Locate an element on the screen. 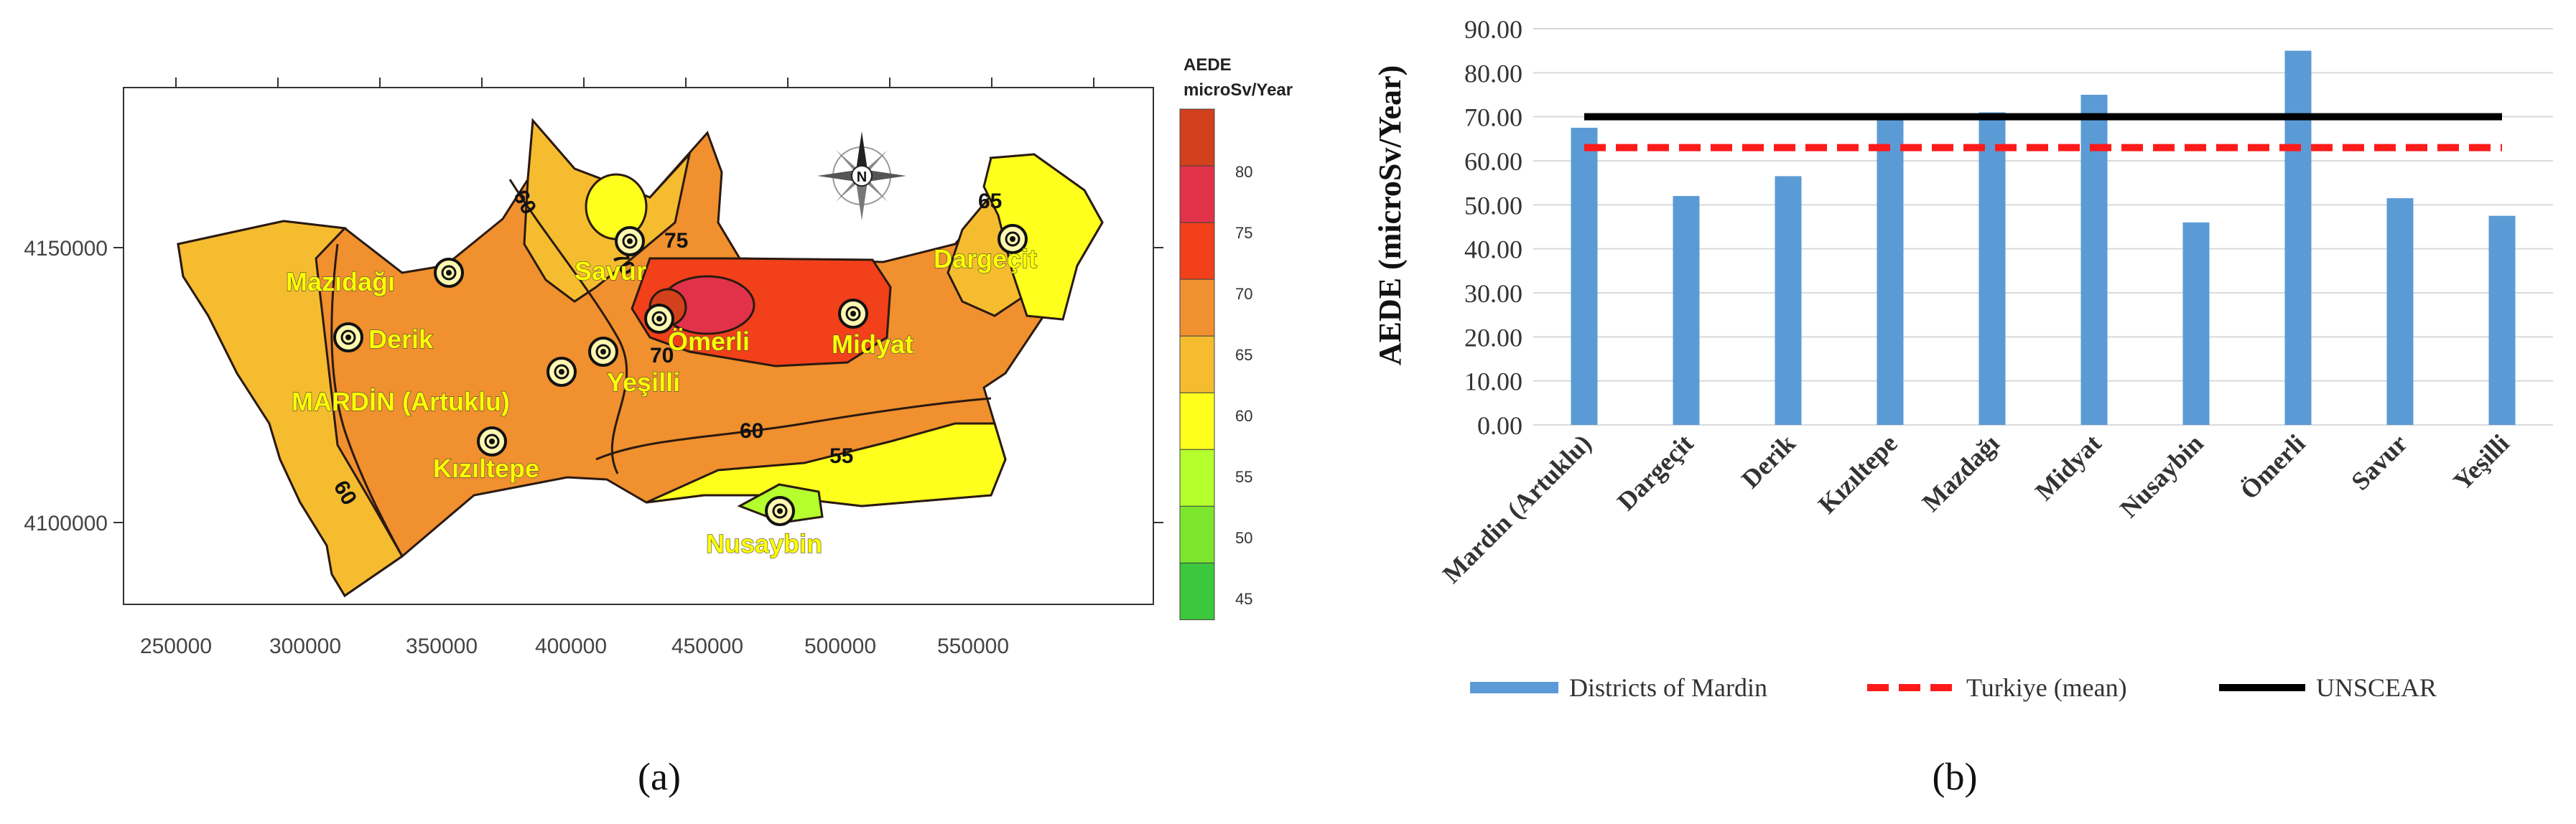 Image resolution: width=2576 pixels, height=824 pixels. x-tick-label: Kızıltepe is located at coordinates (1858, 474).